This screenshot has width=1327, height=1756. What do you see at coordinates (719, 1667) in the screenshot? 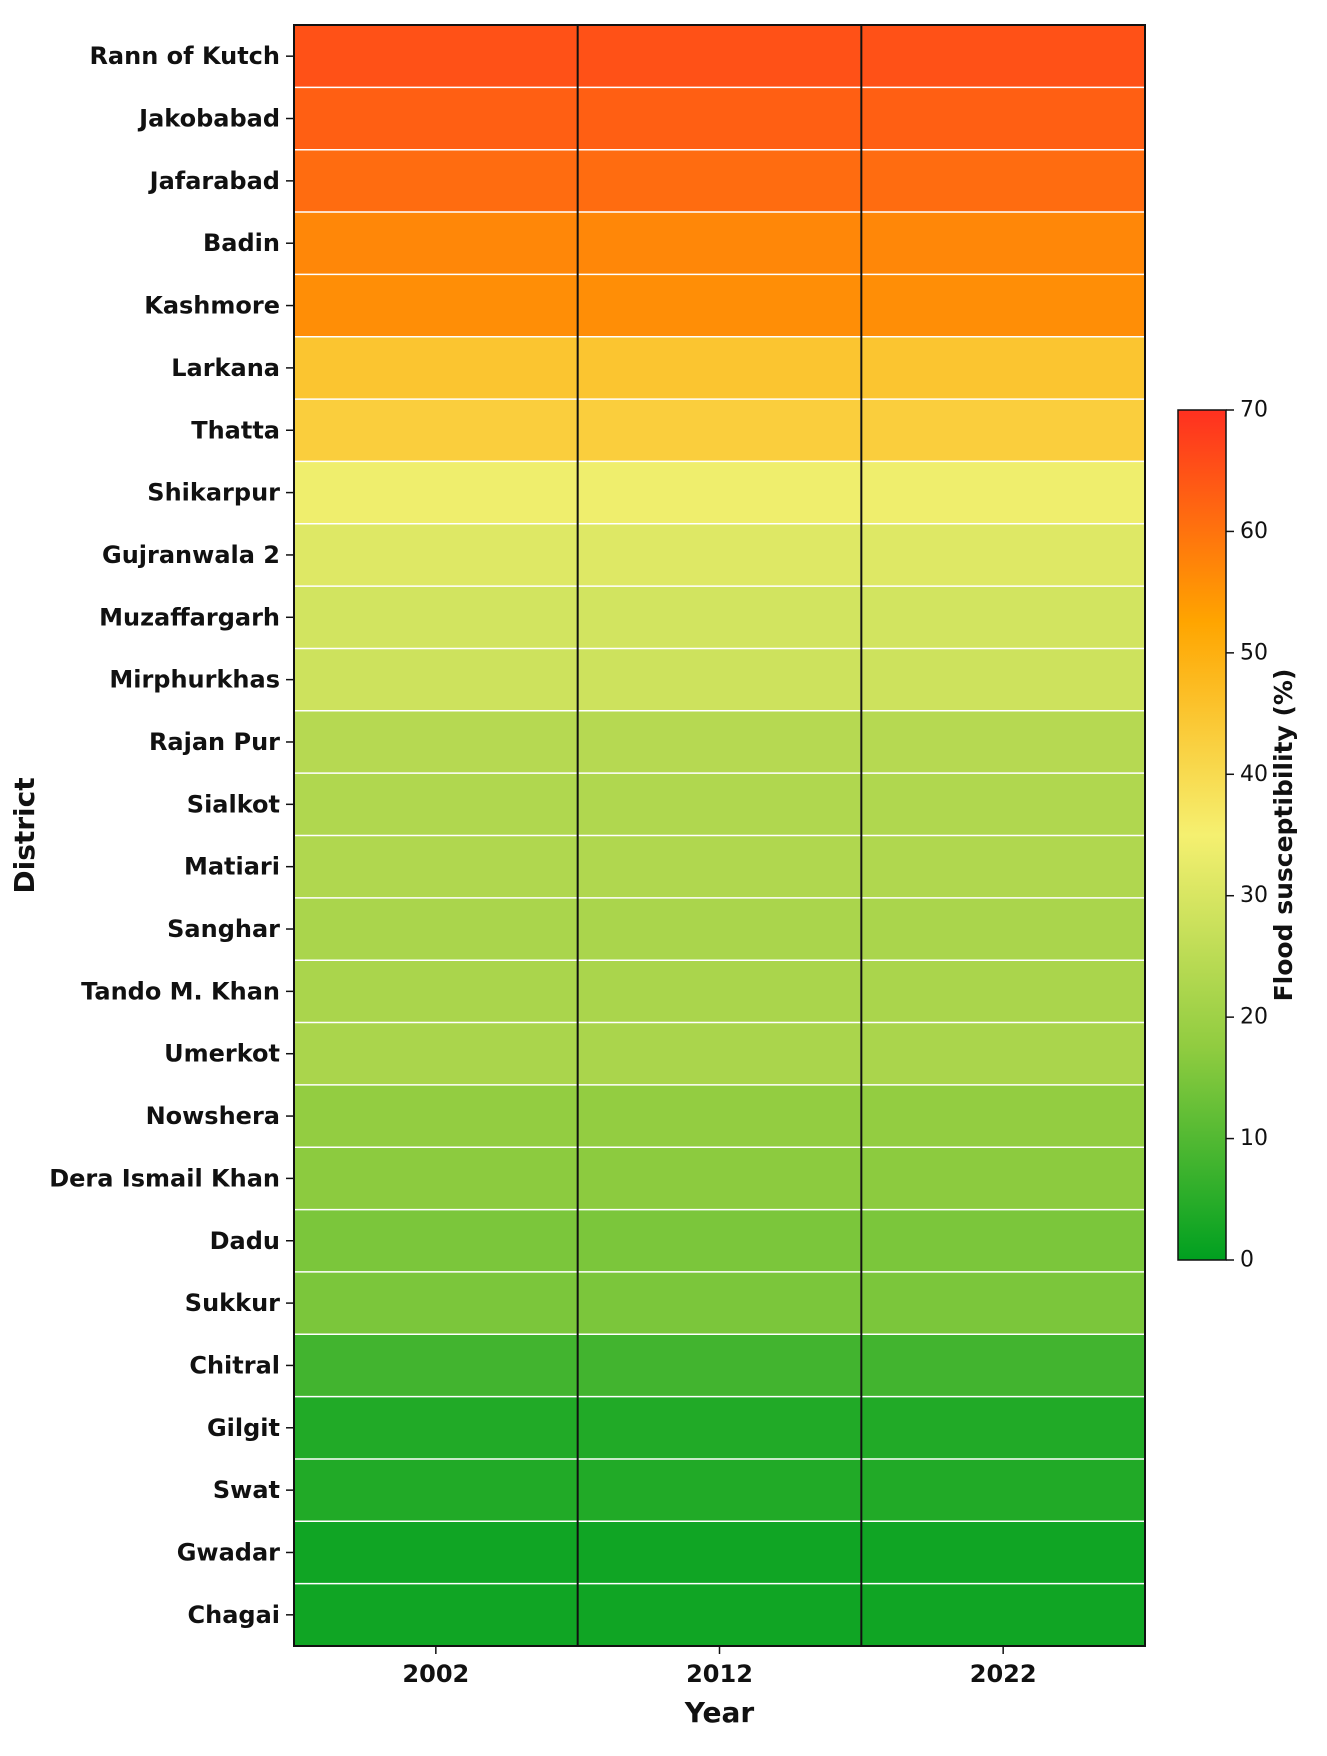
I see `year-tick-labels: 2002 2012 2022` at bounding box center [719, 1667].